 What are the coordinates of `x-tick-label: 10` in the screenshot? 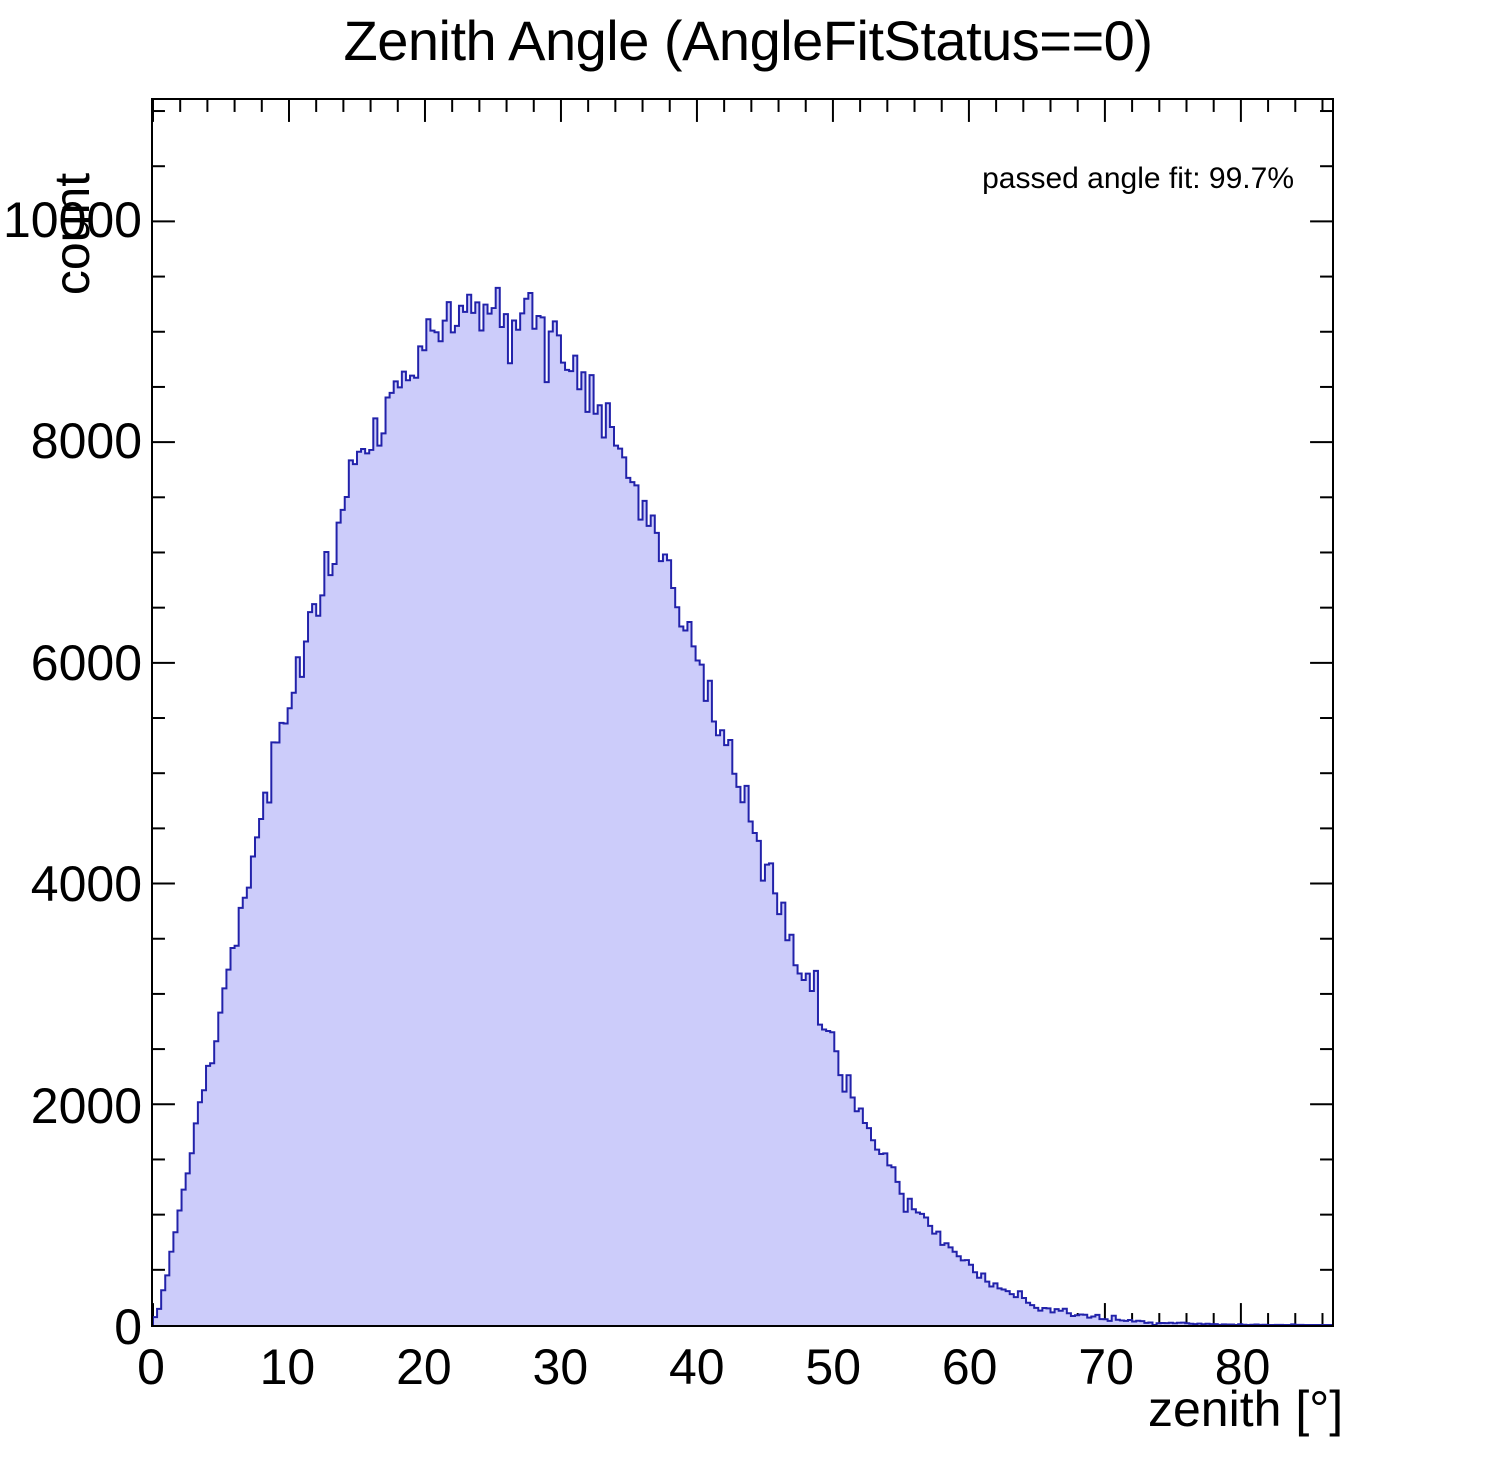 It's located at (287, 1367).